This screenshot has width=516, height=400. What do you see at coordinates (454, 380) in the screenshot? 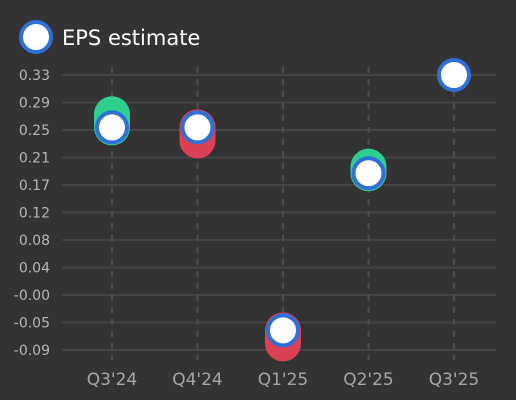
I see `x-tick-label: Q3'25` at bounding box center [454, 380].